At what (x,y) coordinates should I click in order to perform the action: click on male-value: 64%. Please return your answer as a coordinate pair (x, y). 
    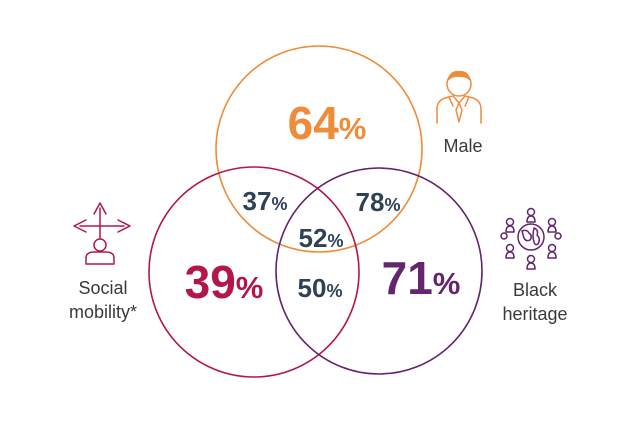
    Looking at the image, I should click on (327, 123).